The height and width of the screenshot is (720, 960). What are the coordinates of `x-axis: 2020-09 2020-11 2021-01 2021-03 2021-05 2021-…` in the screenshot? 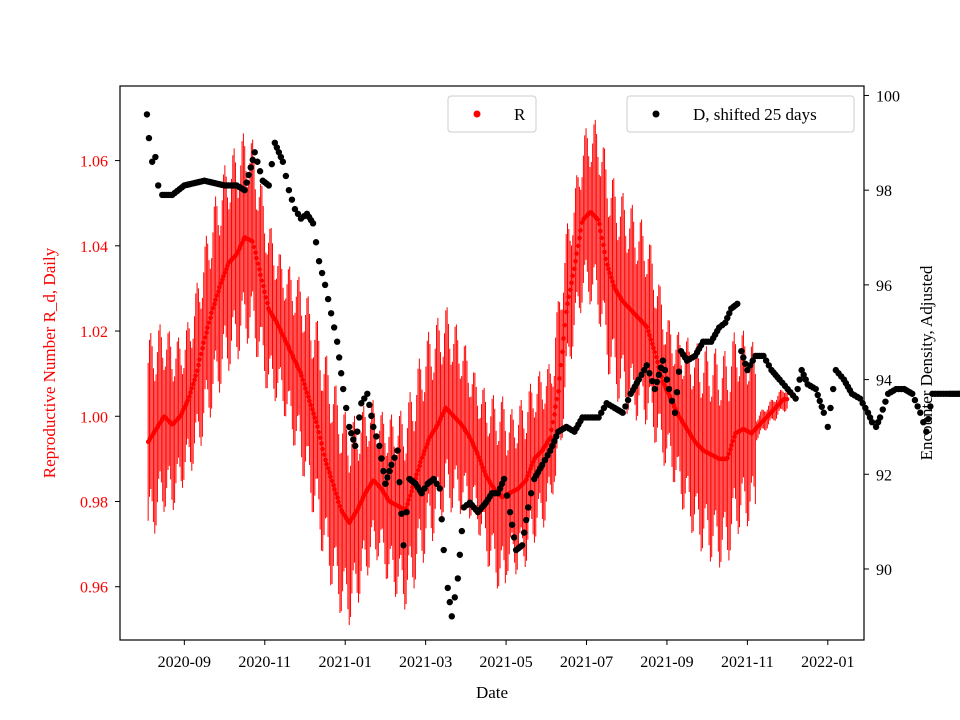 It's located at (506, 655).